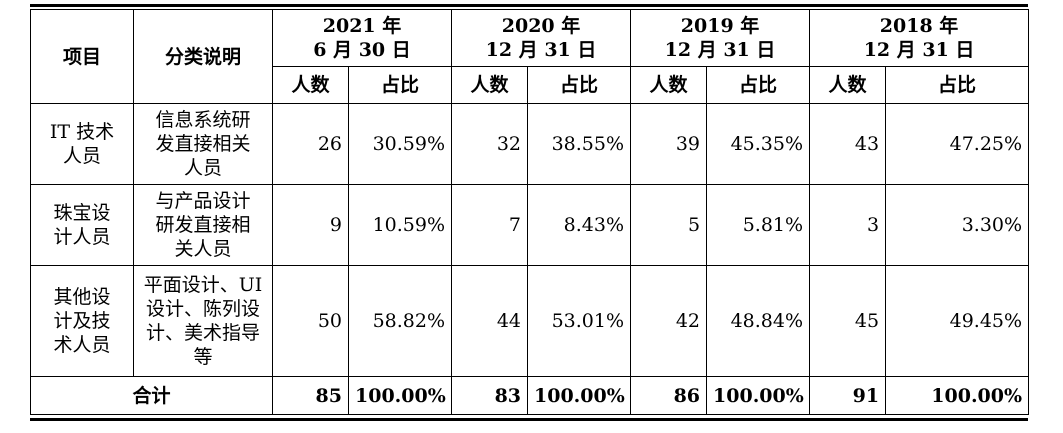  I want to click on row-item-cell: 珠宝设 计人员, so click(82, 225).